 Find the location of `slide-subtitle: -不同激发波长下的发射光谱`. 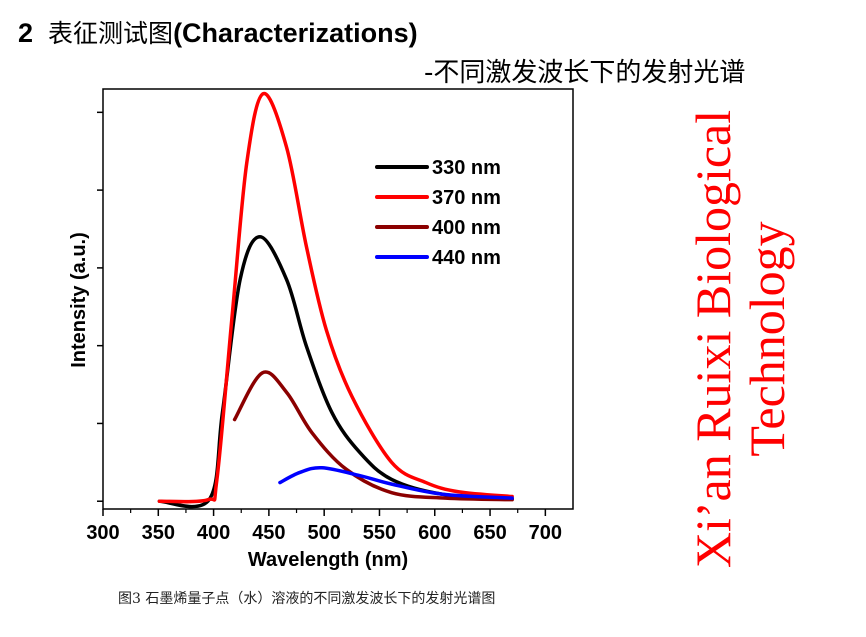

slide-subtitle: -不同激发波长下的发射光谱 is located at coordinates (585, 73).